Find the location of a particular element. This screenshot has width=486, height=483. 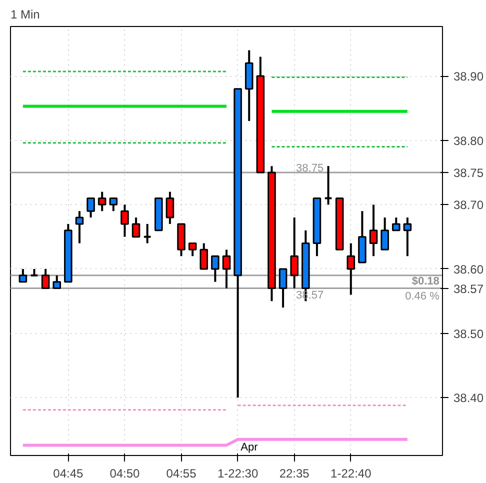

x-tick-label: 04:50 is located at coordinates (125, 473).